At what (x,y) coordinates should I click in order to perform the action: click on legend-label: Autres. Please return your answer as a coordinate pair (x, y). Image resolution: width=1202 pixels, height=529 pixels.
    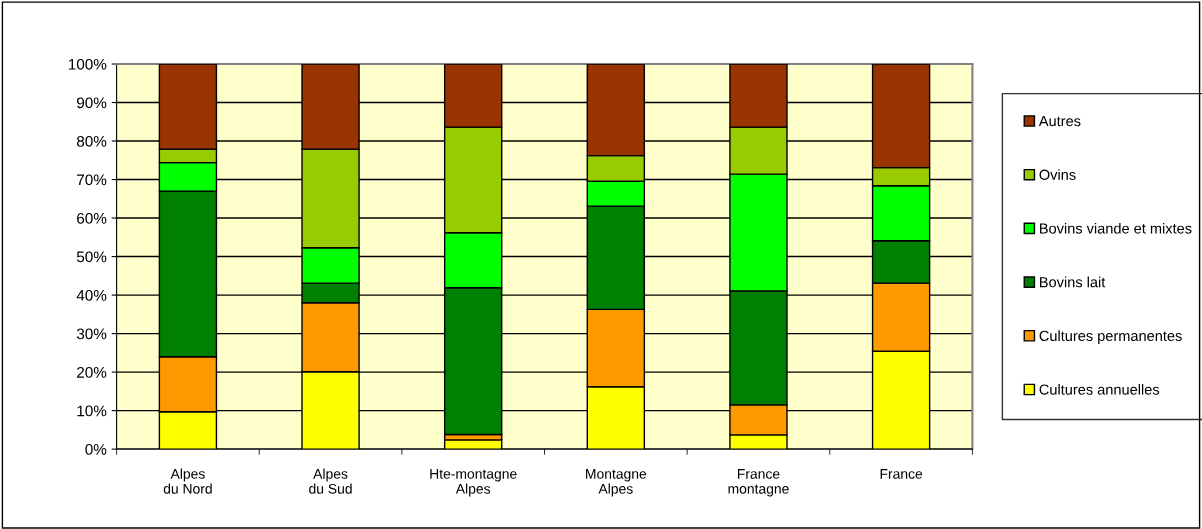
    Looking at the image, I should click on (1059, 121).